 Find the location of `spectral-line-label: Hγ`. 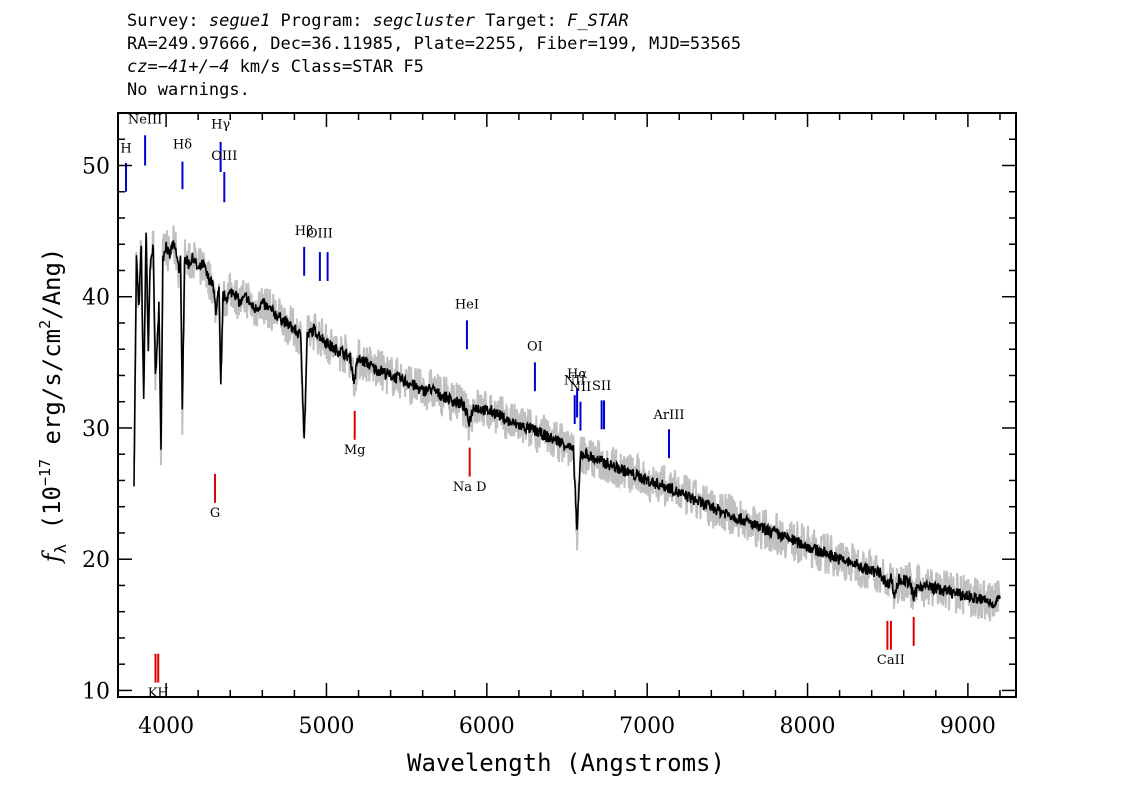

spectral-line-label: Hγ is located at coordinates (220, 125).